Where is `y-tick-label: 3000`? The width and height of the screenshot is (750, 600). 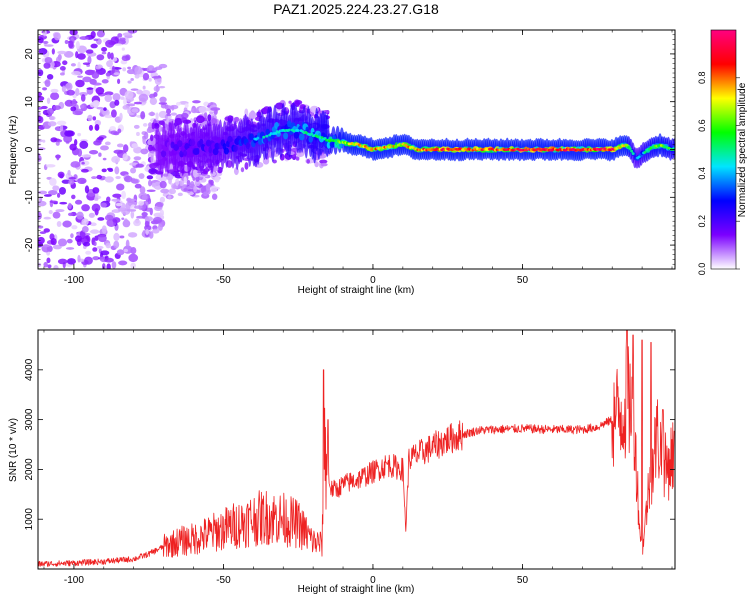
y-tick-label: 3000 is located at coordinates (29, 419).